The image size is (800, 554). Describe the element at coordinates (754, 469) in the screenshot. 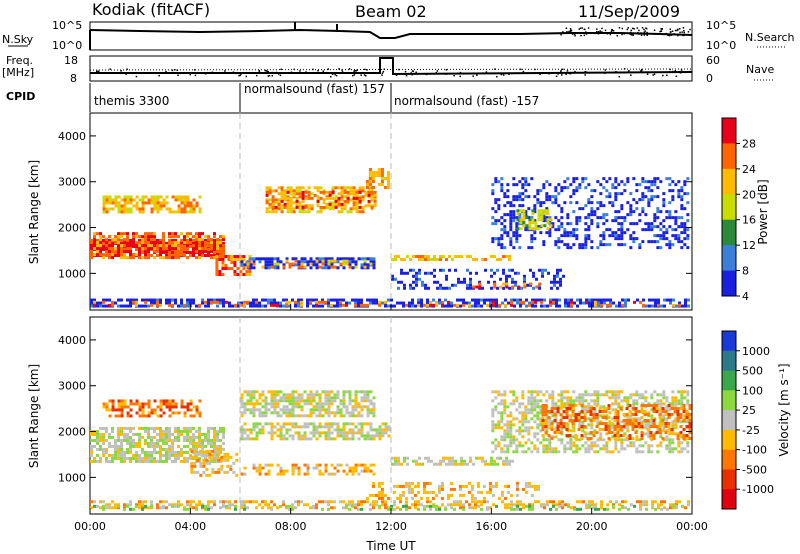

I see `velocity-cbar-tick-6: -500` at that location.